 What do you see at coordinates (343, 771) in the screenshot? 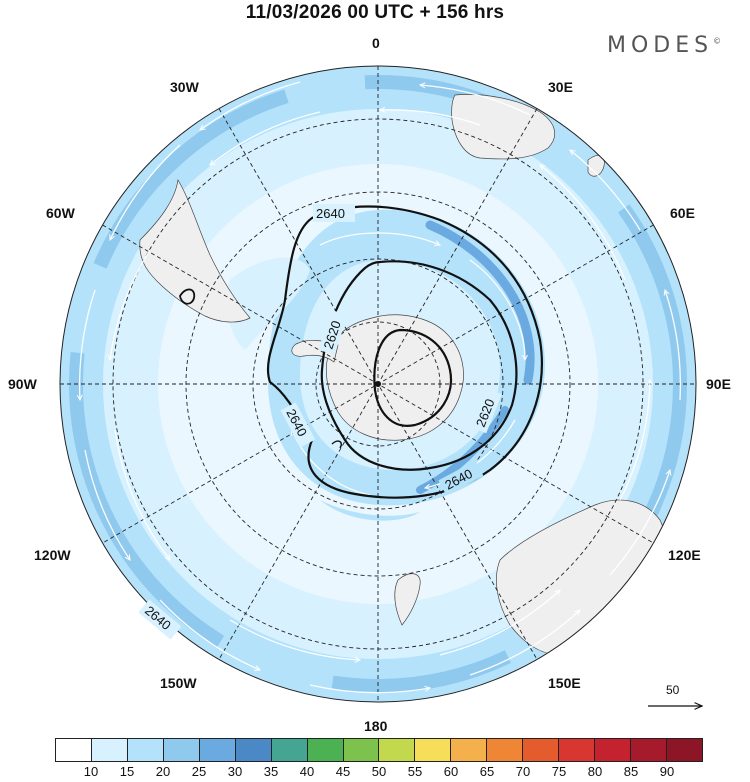
I see `colorbar-tick-label: 45` at bounding box center [343, 771].